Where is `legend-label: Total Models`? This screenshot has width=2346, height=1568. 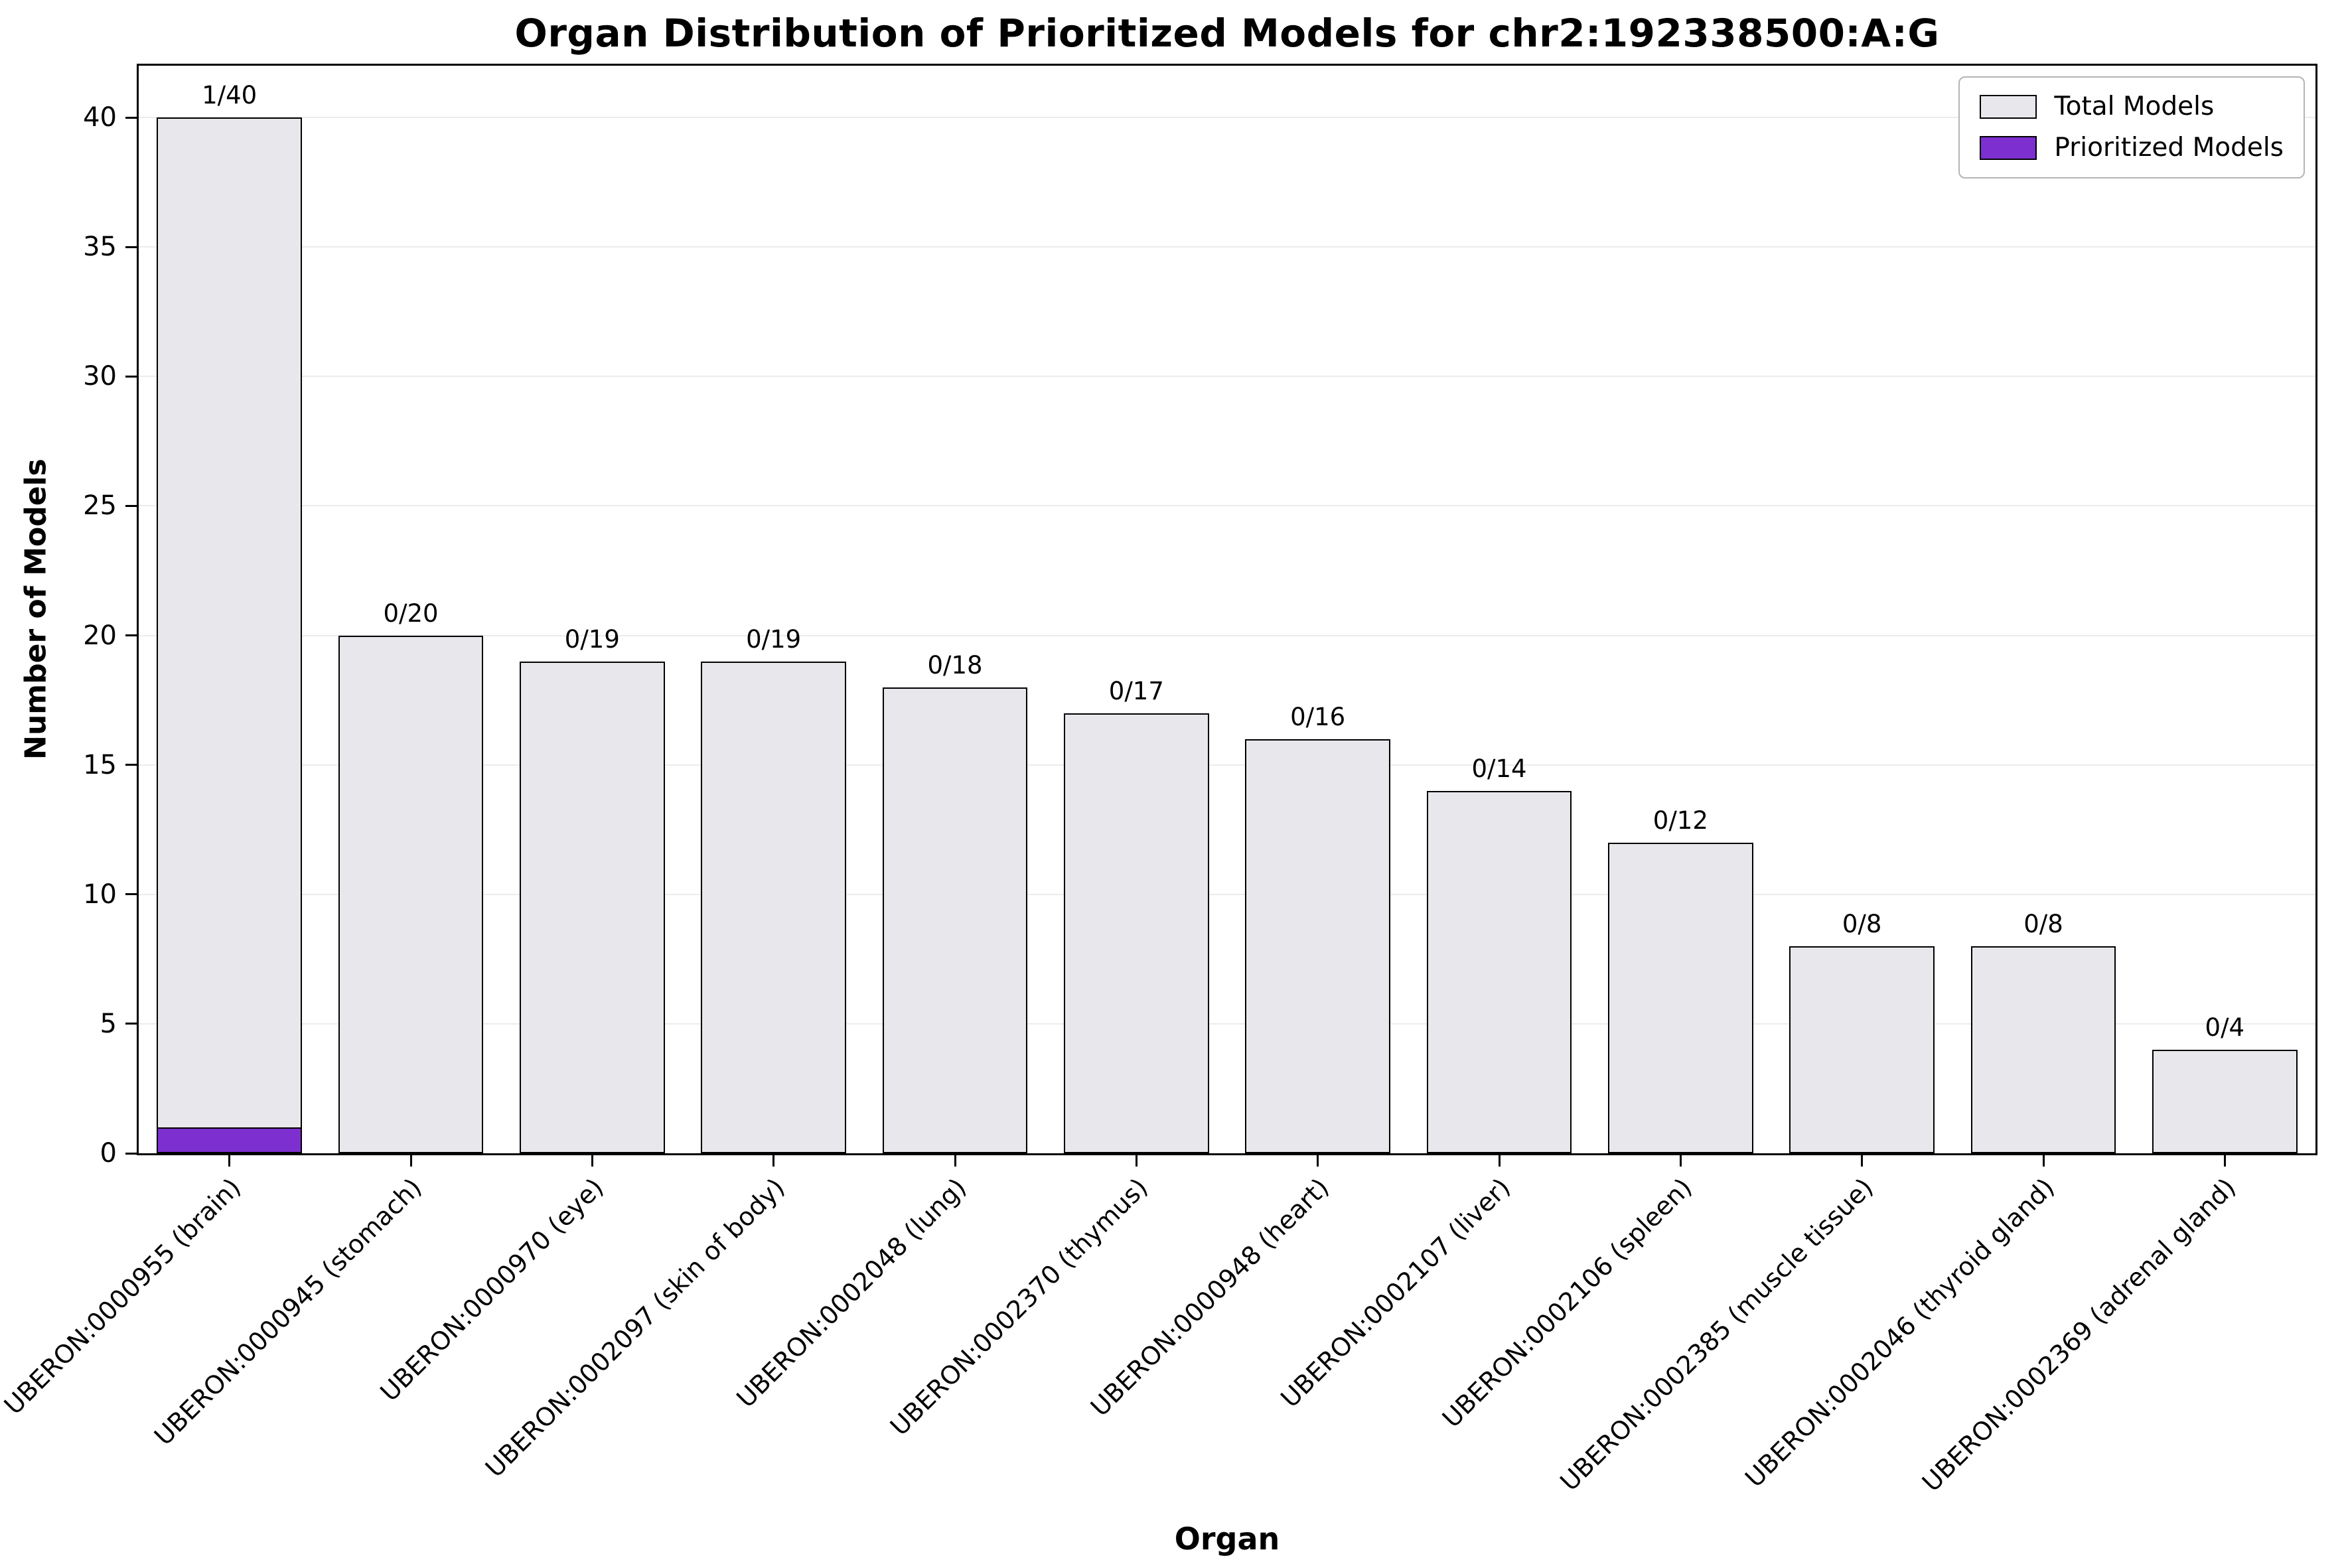 legend-label: Total Models is located at coordinates (2134, 106).